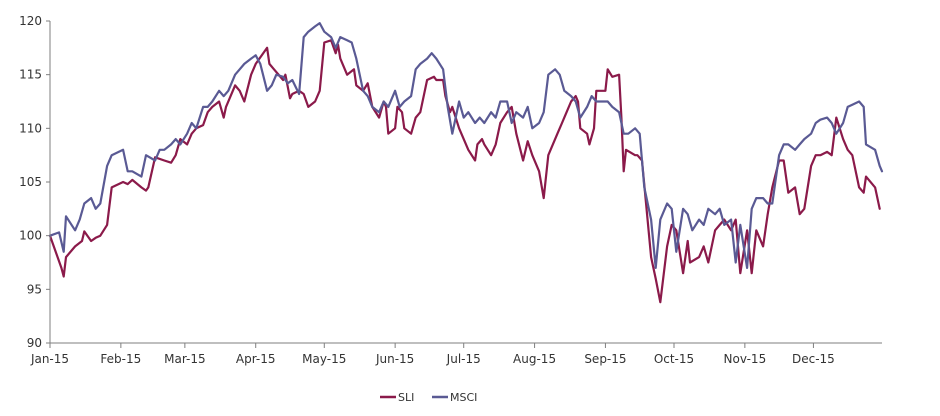 This screenshot has width=940, height=416. Describe the element at coordinates (34, 289) in the screenshot. I see `y-tick-label: 95` at that location.